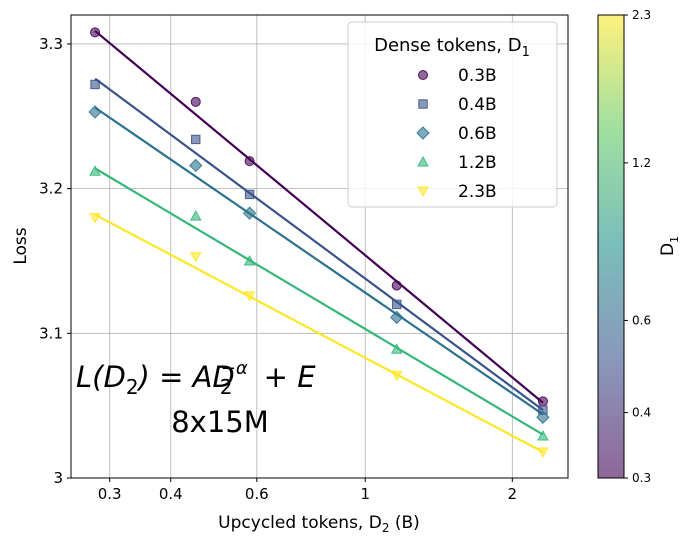  What do you see at coordinates (319, 524) in the screenshot?
I see `x-axis-label: Upcycled tokens, D2 (B)` at bounding box center [319, 524].